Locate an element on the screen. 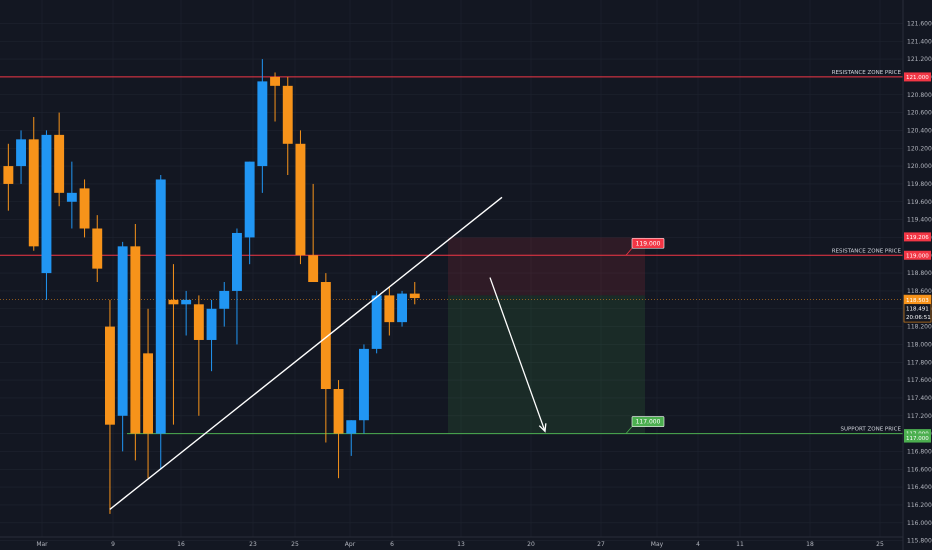  level-price-tag: 119.000 is located at coordinates (917, 256).